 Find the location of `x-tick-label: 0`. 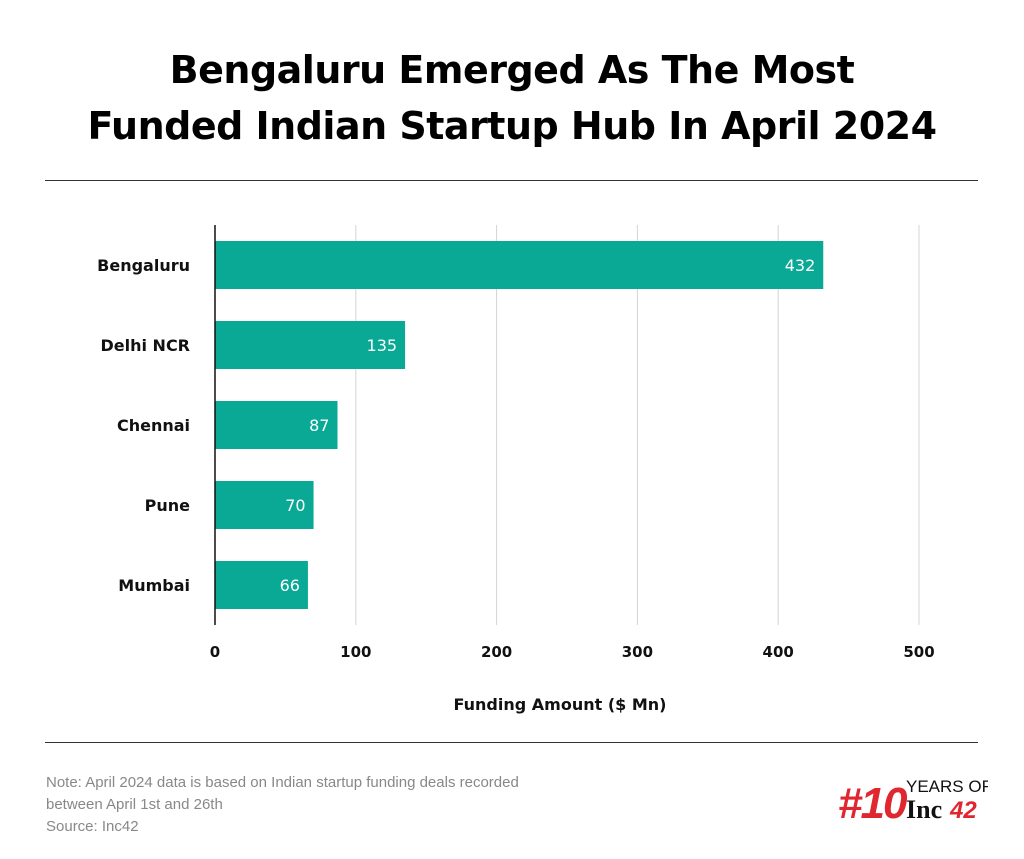

x-tick-label: 0 is located at coordinates (215, 652).